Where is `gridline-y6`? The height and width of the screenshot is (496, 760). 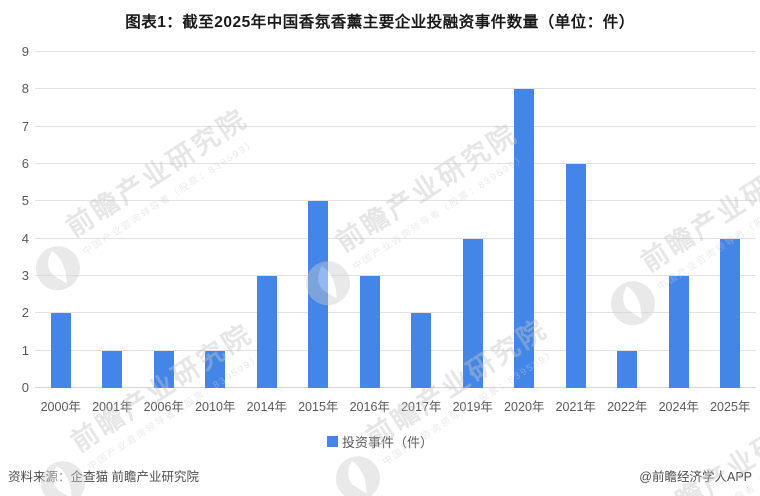
gridline-y6 is located at coordinates (395, 163).